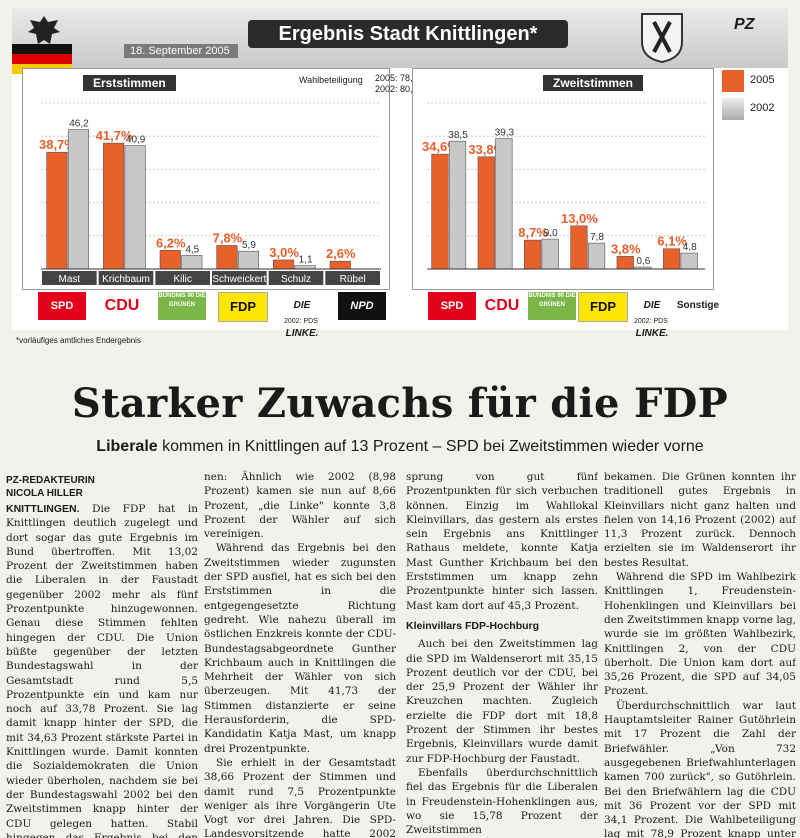 The image size is (800, 838). What do you see at coordinates (57, 144) in the screenshot?
I see `data-label-2005-0: 38,7%` at bounding box center [57, 144].